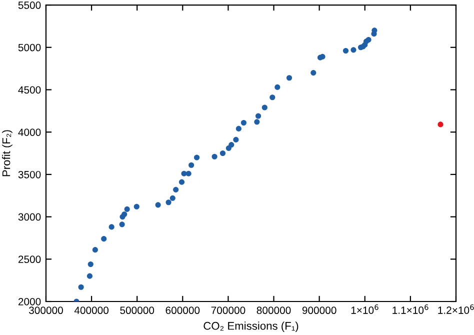 This screenshot has width=474, height=335. What do you see at coordinates (91, 310) in the screenshot?
I see `x-tick-label: 400000` at bounding box center [91, 310].